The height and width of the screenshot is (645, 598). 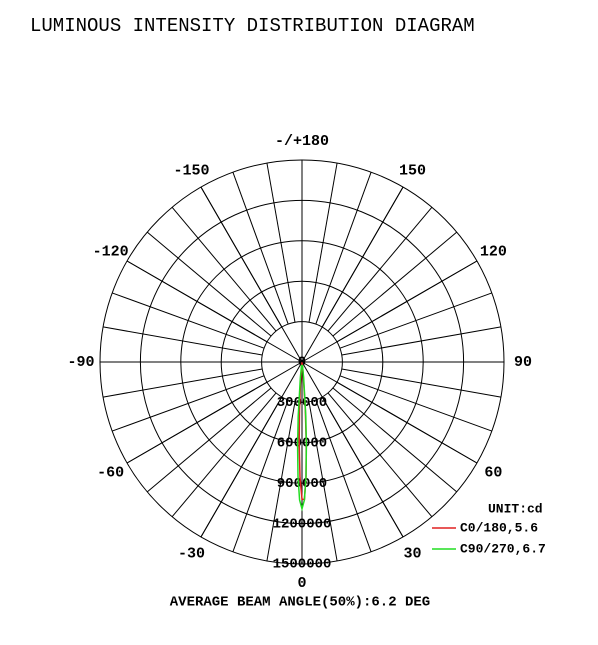 What do you see at coordinates (302, 403) in the screenshot?
I see `ring-tick-label: 300000` at bounding box center [302, 403].